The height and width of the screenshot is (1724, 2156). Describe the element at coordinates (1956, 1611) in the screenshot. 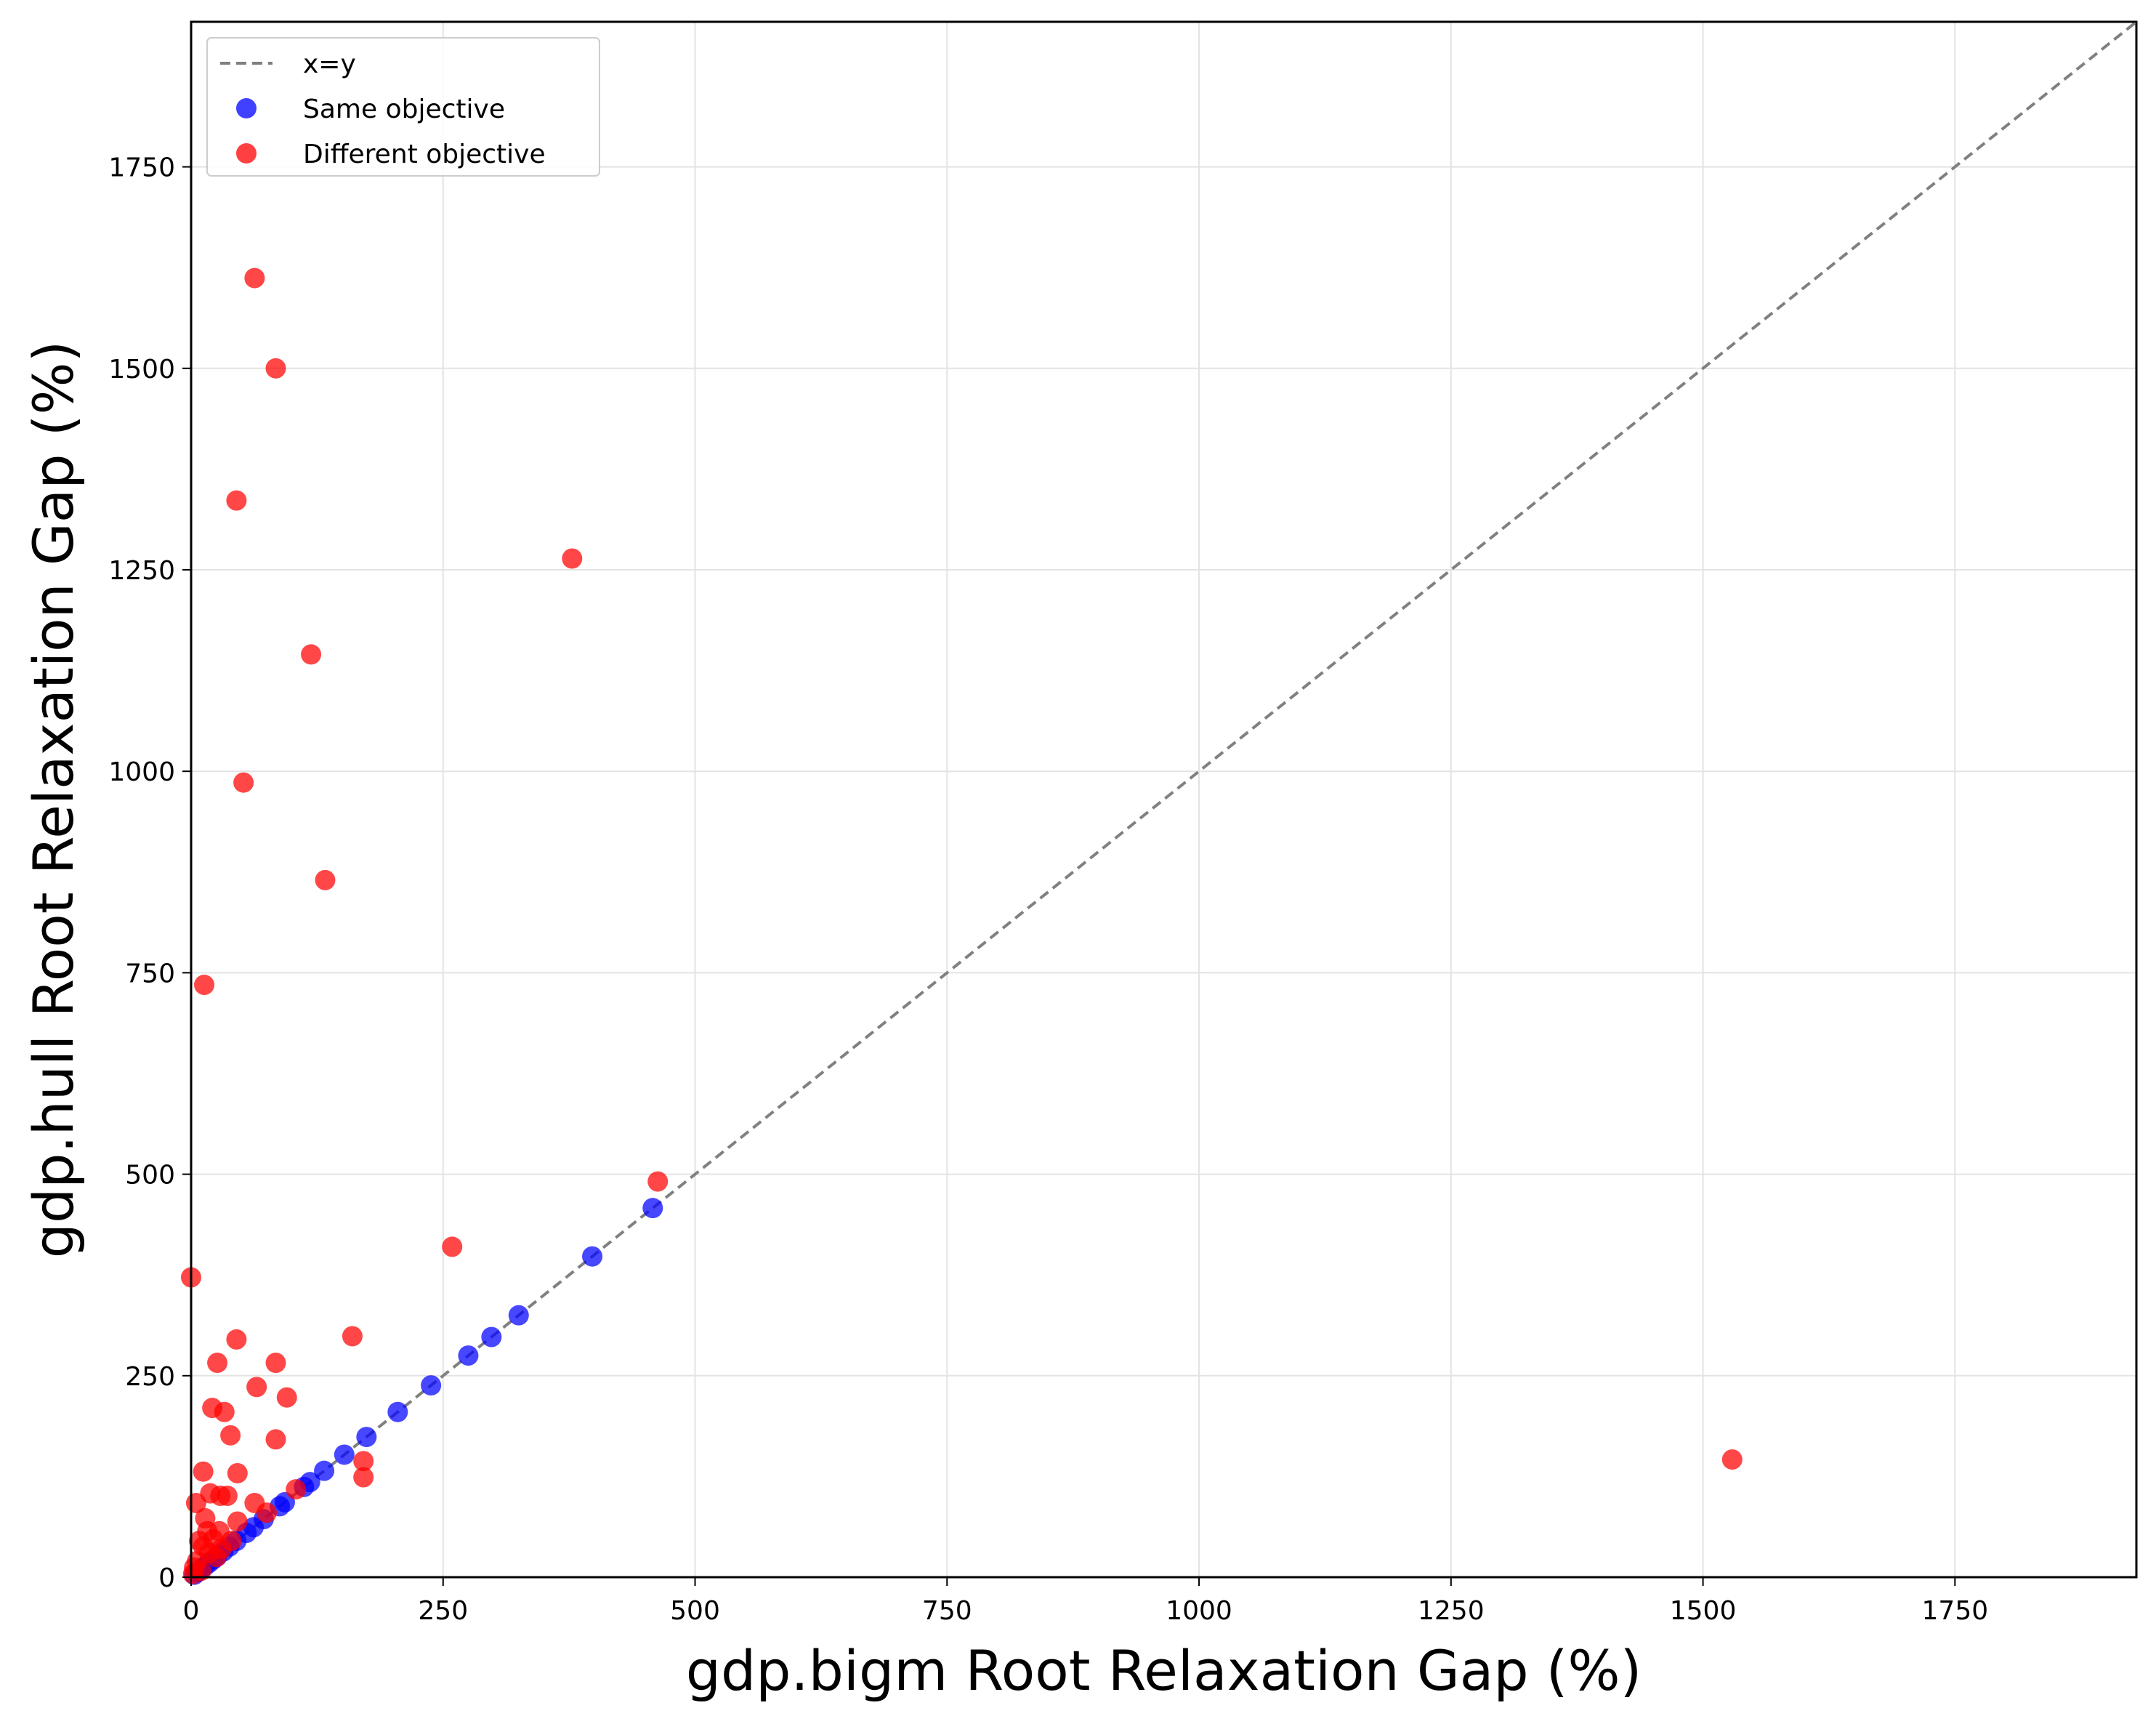

I see `x-tick-label: 1750` at that location.